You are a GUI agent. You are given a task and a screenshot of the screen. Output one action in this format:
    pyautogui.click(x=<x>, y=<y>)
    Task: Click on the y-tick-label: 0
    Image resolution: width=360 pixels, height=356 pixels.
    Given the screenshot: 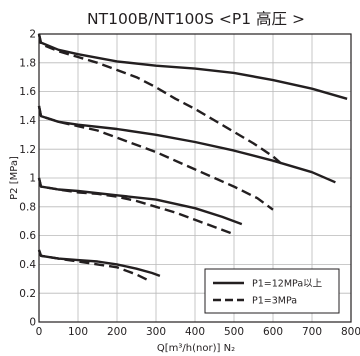 What is the action you would take?
    pyautogui.click(x=32, y=323)
    